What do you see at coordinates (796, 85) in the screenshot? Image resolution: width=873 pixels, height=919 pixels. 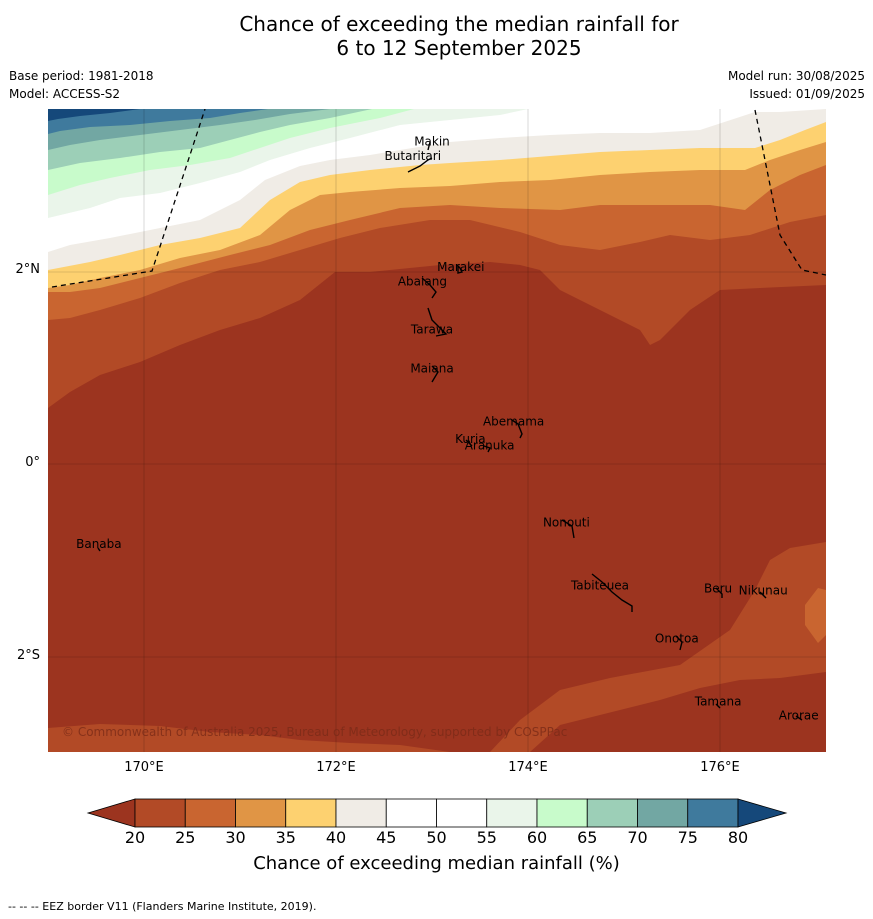 I see `run-info-right: Model run: 30/08/2025 Issued: 01/09/2025` at bounding box center [796, 85].